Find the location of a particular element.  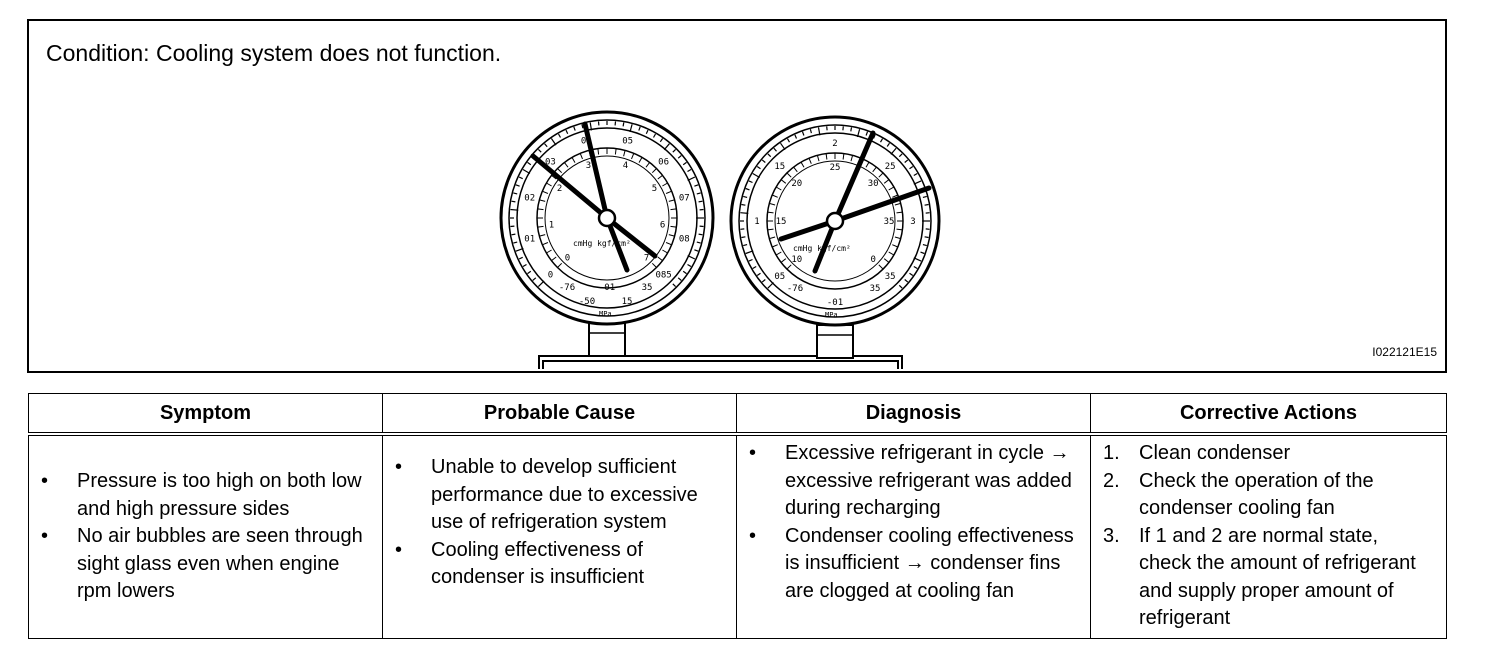

low-gauge-bottom-label: 15 is located at coordinates (627, 302).